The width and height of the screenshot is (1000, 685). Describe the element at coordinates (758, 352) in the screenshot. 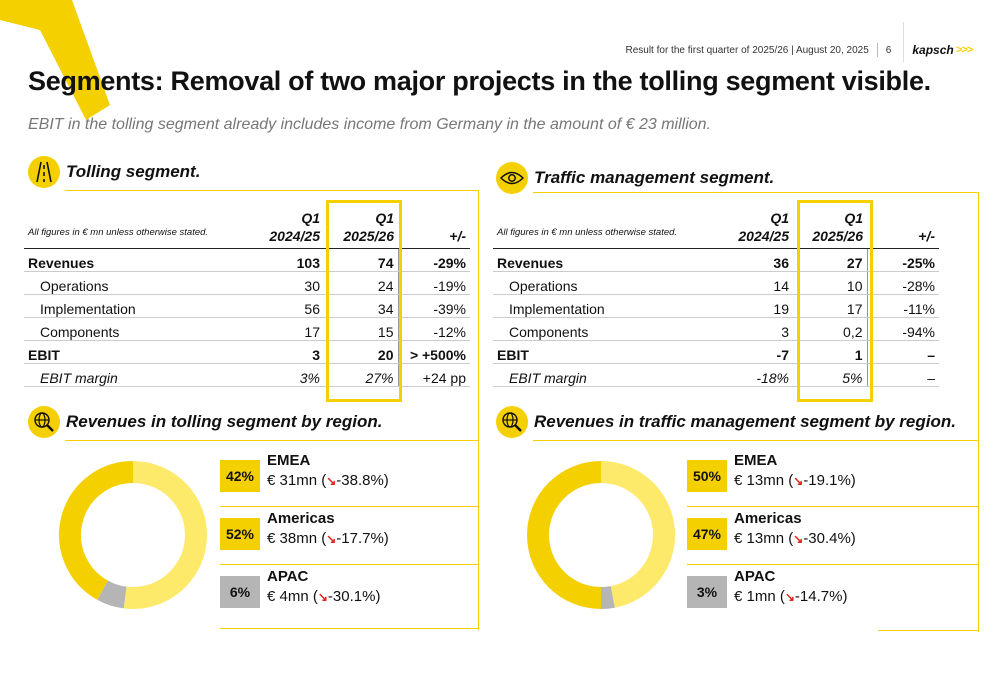

I see `row-value-prev: -7` at that location.